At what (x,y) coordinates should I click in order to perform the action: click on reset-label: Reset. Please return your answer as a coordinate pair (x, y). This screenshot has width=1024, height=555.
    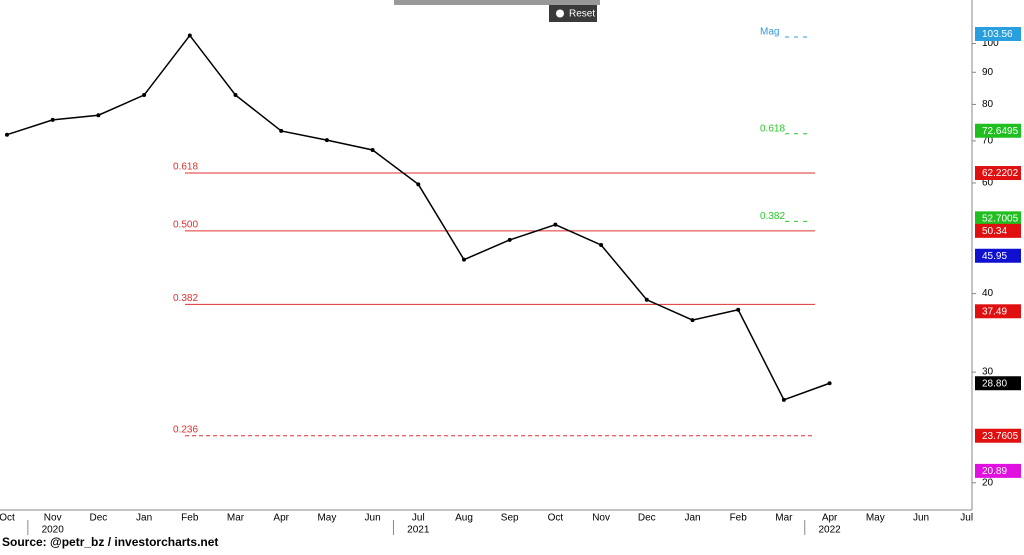
    Looking at the image, I should click on (582, 14).